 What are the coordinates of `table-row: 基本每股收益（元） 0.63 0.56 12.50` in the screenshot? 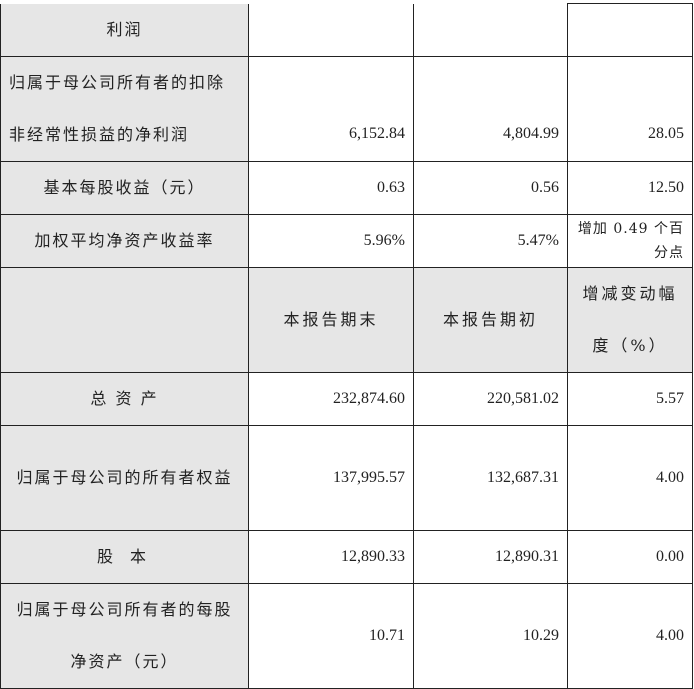 It's located at (346, 188).